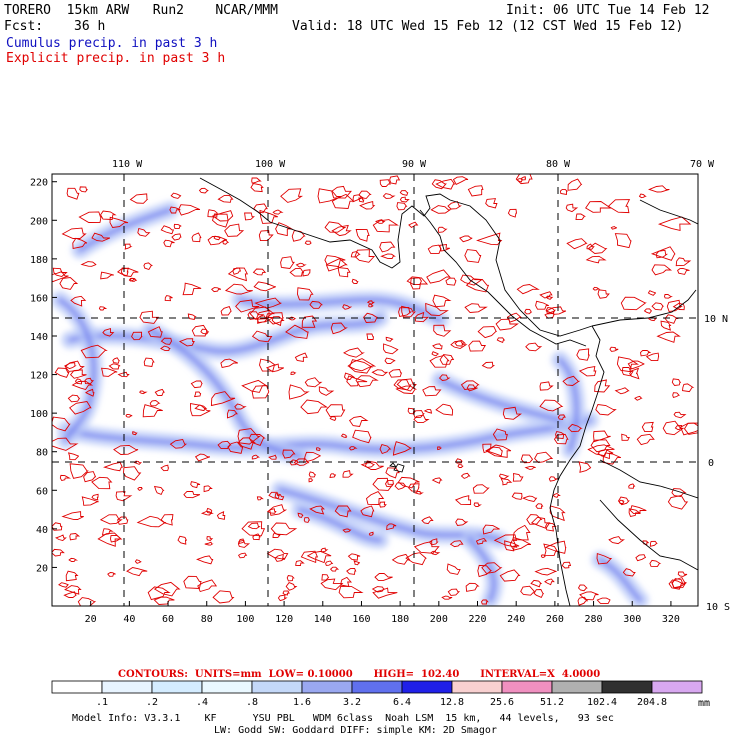 Image resolution: width=740 pixels, height=740 pixels. I want to click on lat-label: 10 S, so click(718, 607).